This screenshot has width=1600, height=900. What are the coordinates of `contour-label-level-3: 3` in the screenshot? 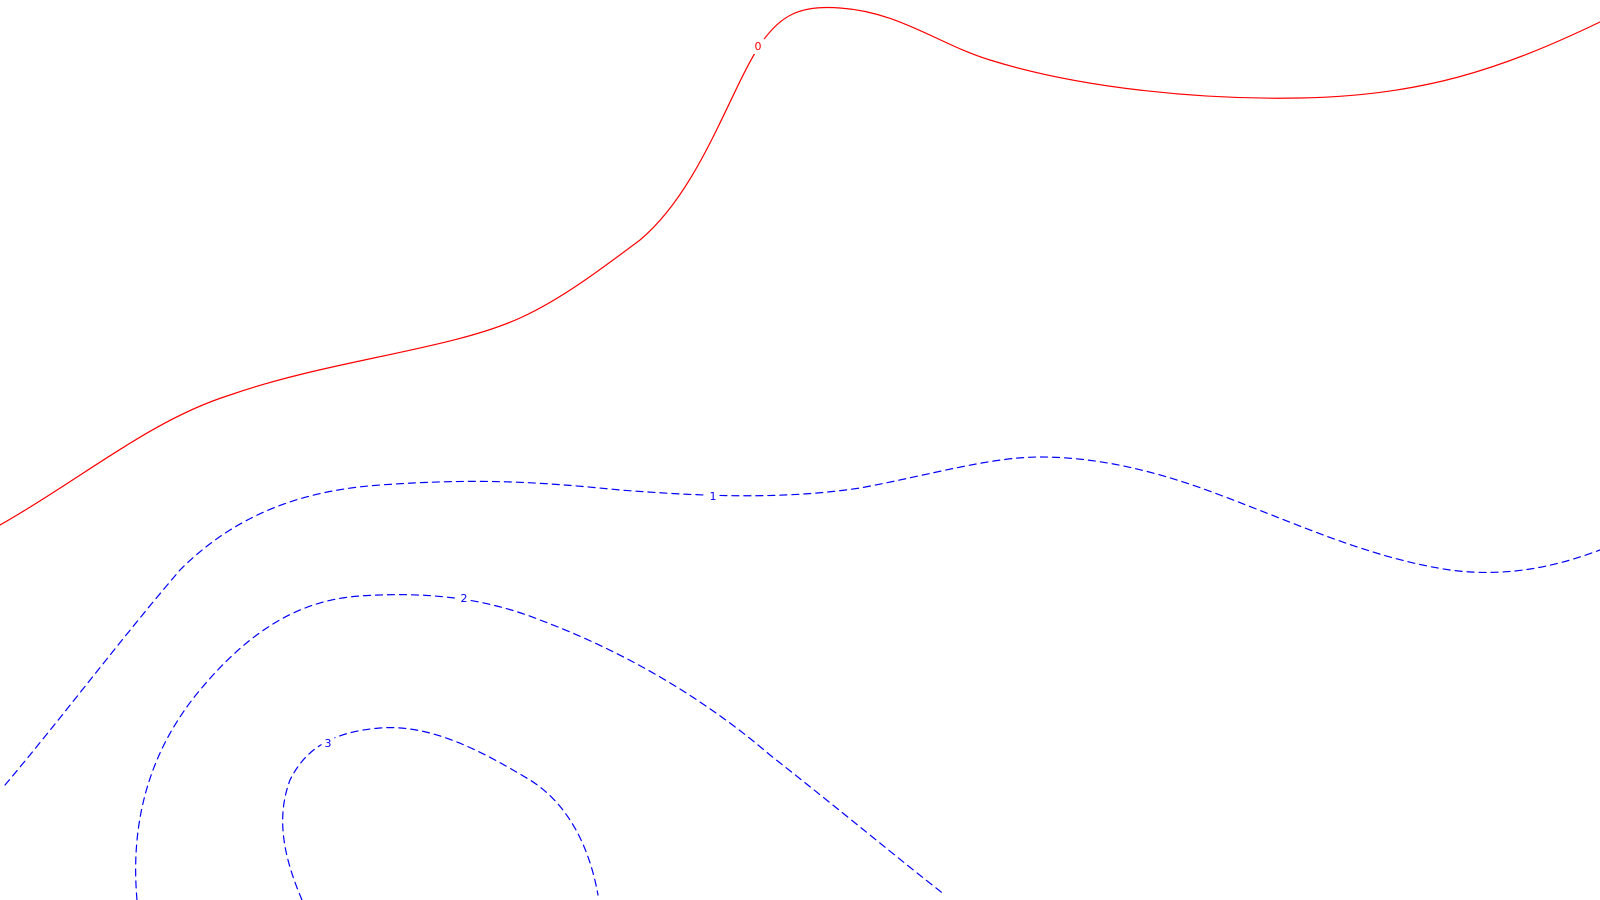 It's located at (328, 743).